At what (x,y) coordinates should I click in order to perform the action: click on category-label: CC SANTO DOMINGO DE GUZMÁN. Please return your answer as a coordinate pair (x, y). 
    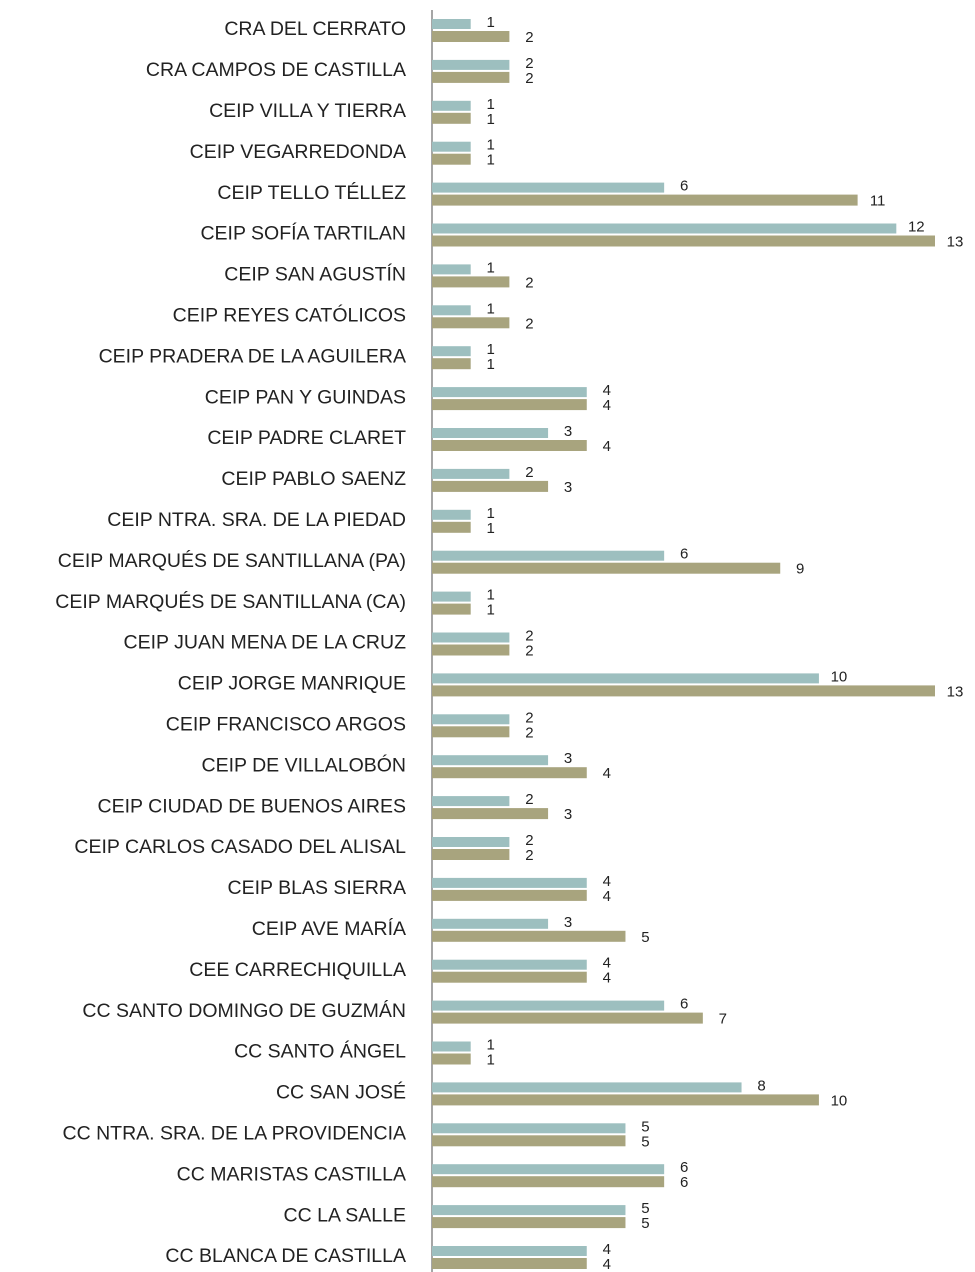
    Looking at the image, I should click on (244, 1010).